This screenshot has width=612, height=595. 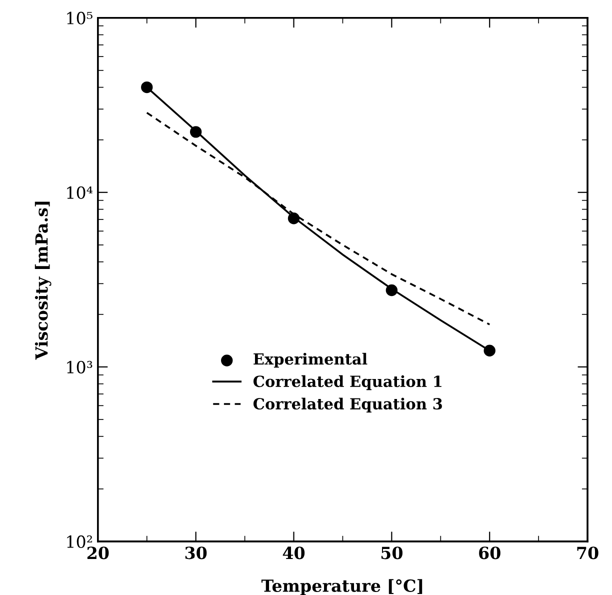 I want to click on legend-label: Correlated Equation 1, so click(x=347, y=382).